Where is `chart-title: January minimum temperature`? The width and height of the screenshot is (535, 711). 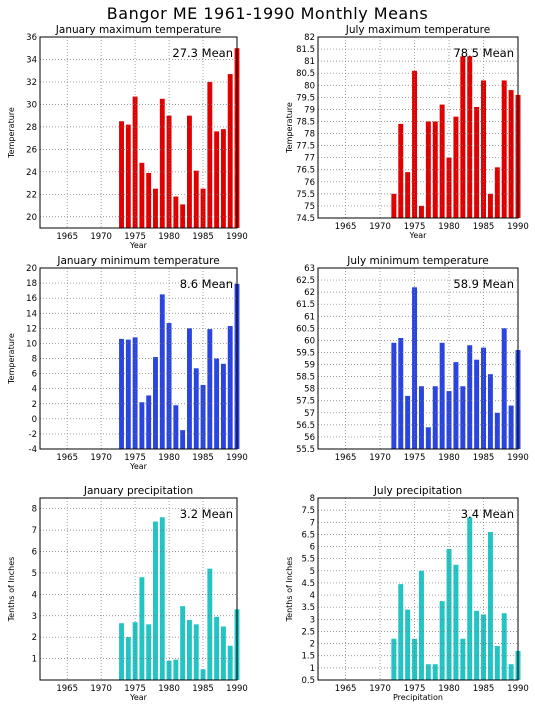
chart-title: January minimum temperature is located at coordinates (137, 261).